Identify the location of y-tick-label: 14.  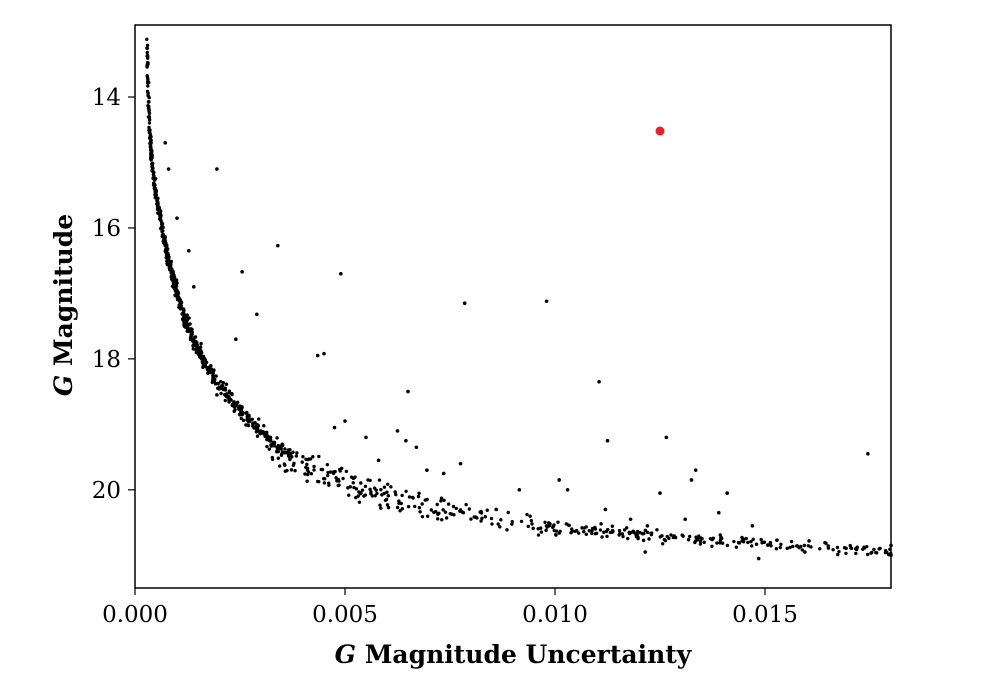
(106, 98).